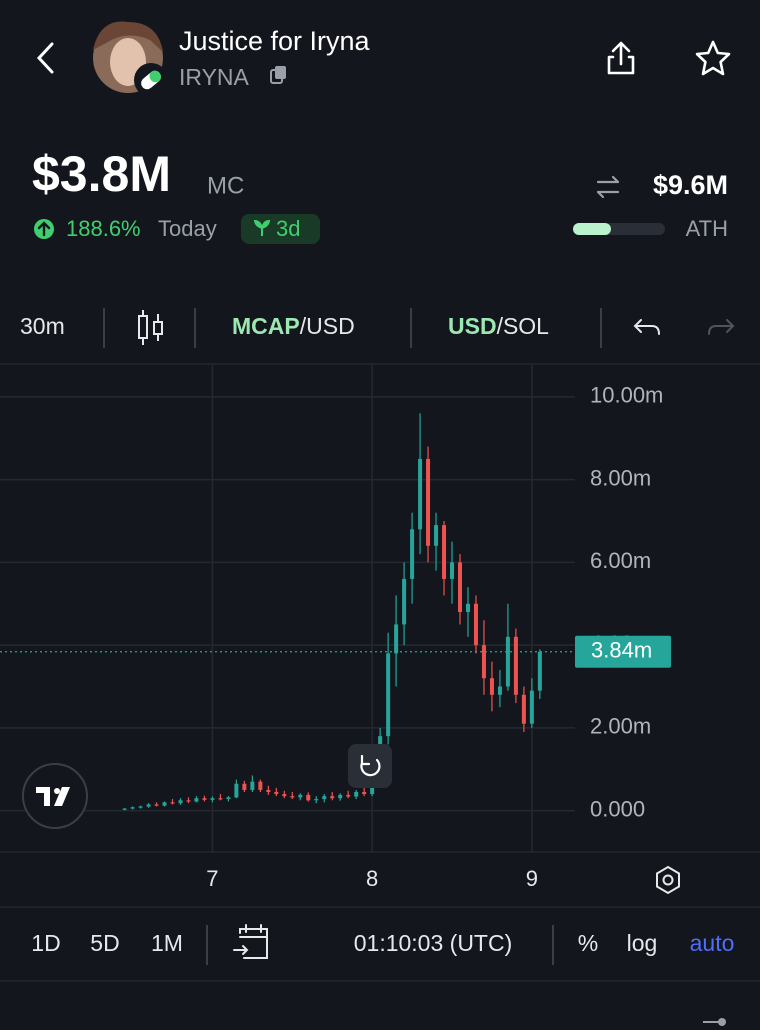  I want to click on log-scale: log, so click(642, 943).